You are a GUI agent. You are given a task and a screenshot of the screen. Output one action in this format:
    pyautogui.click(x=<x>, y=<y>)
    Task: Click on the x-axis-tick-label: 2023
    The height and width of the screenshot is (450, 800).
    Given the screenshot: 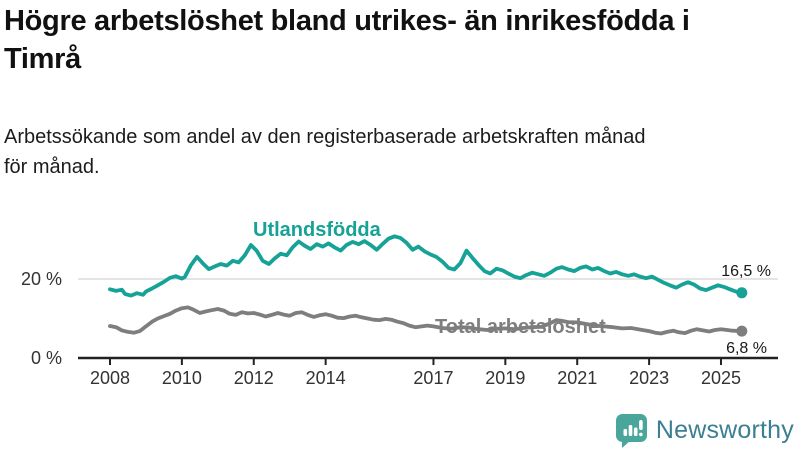 What is the action you would take?
    pyautogui.click(x=649, y=378)
    